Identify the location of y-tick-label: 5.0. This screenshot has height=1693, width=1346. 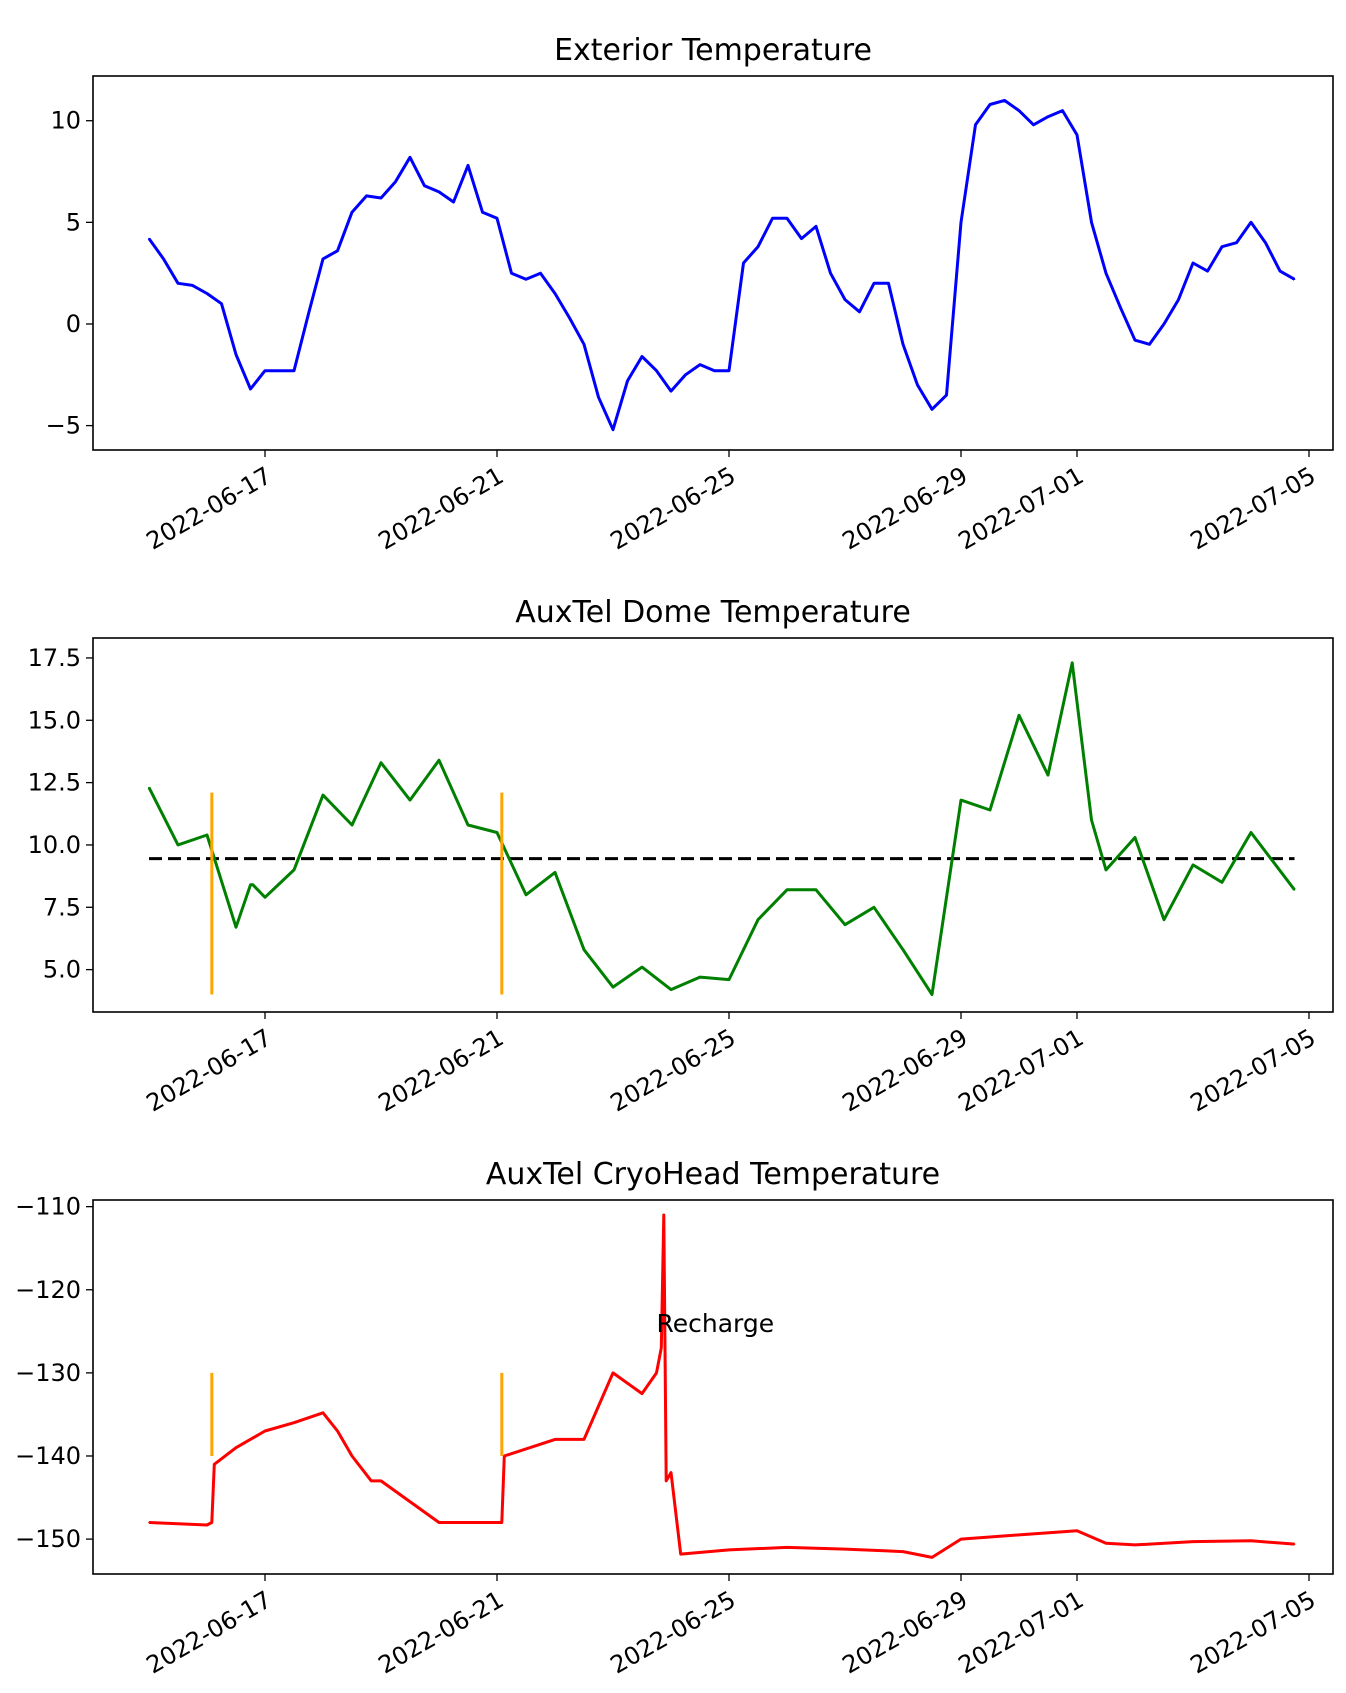
(62, 970).